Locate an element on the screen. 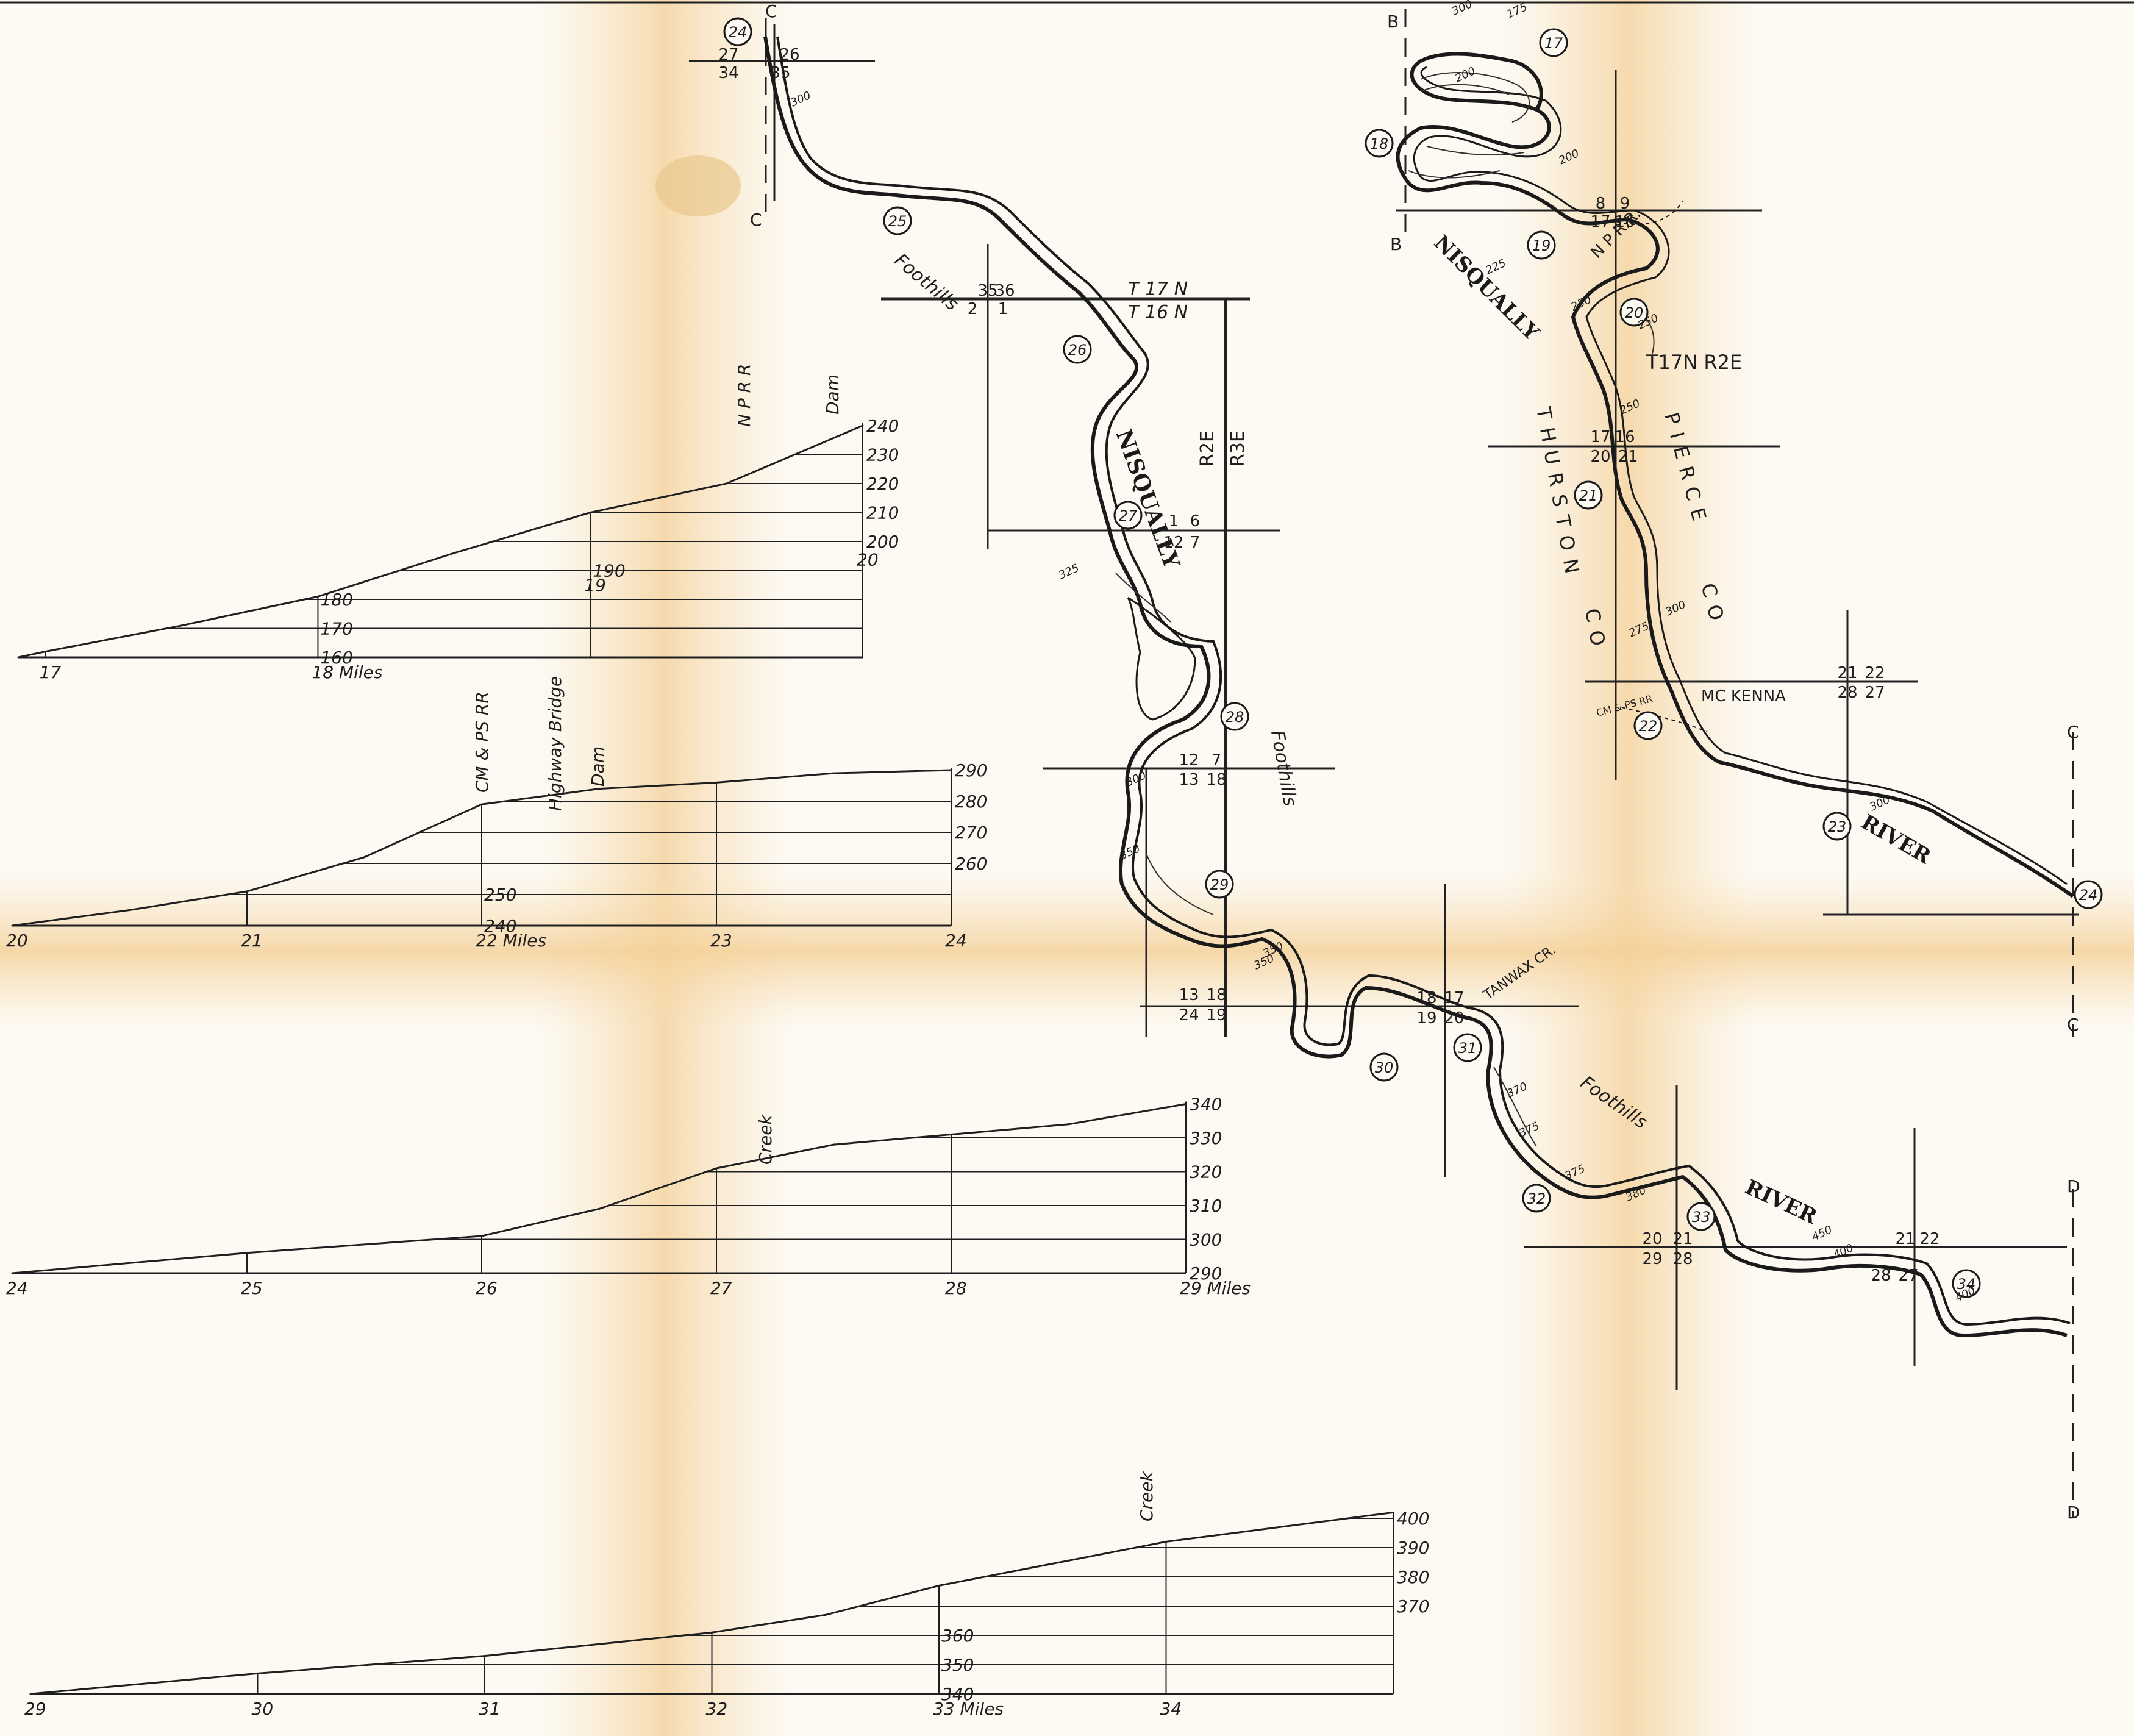 This screenshot has height=1736, width=2134. y-tick-label: 330 is located at coordinates (1206, 1138).